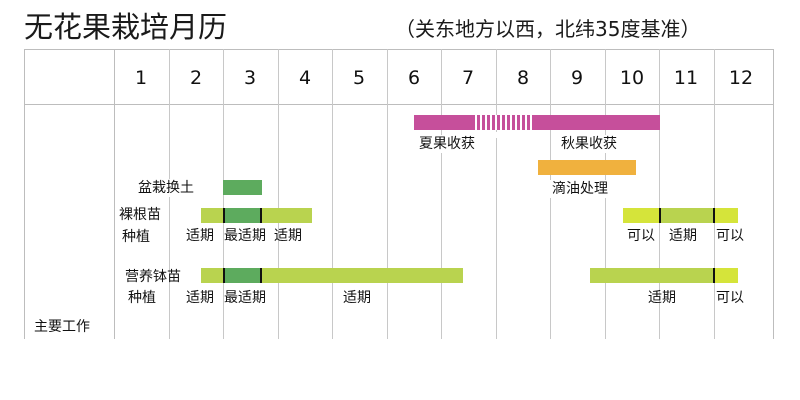 This screenshot has width=800, height=400. What do you see at coordinates (548, 29) in the screenshot?
I see `page-subtitle: （关东地方以西，北纬35度基准）` at bounding box center [548, 29].